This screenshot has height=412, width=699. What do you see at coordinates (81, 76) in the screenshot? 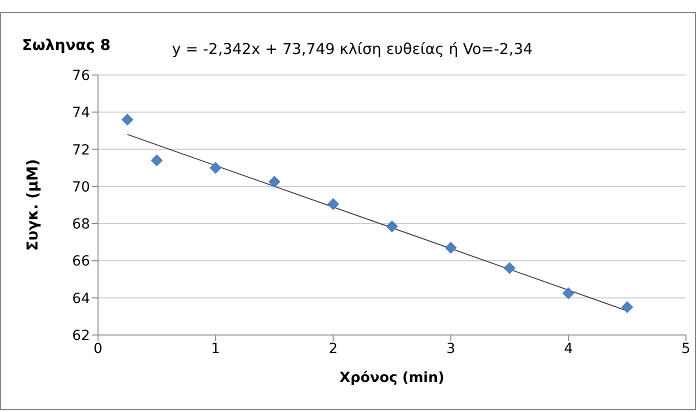
I see `y-tick-label: 76` at bounding box center [81, 76].